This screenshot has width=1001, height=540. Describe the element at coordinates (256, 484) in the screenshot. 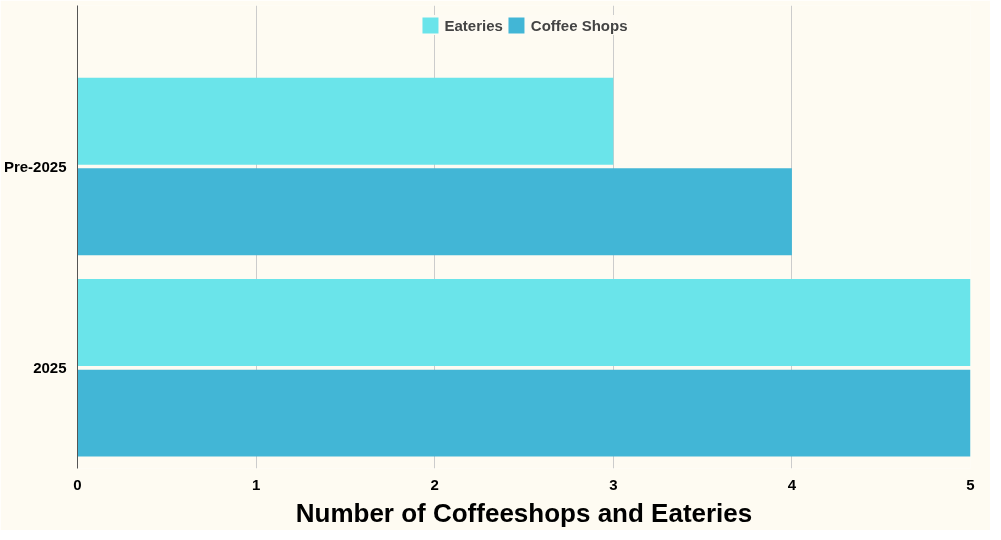

I see `x-tick-label: 1` at that location.